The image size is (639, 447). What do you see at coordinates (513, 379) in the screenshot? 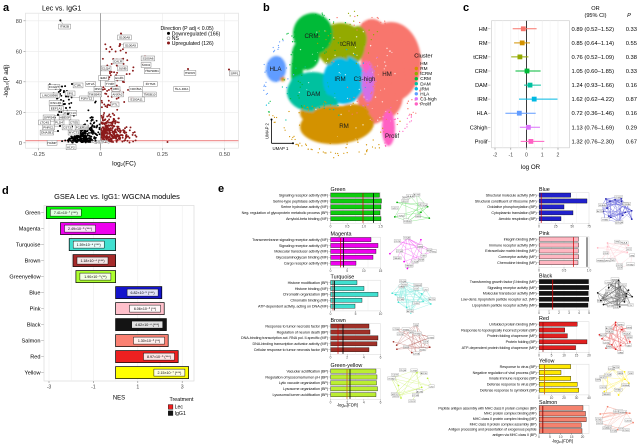
I see `svg-text: Innate immune response (BP)` at bounding box center [513, 379].